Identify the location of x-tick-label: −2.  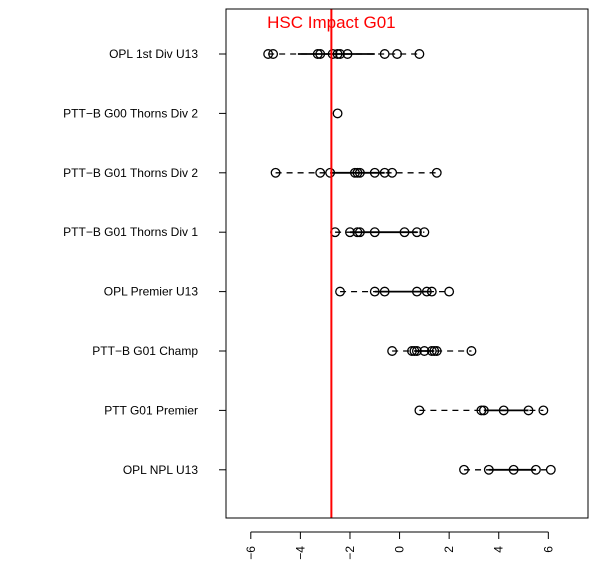
(350, 553).